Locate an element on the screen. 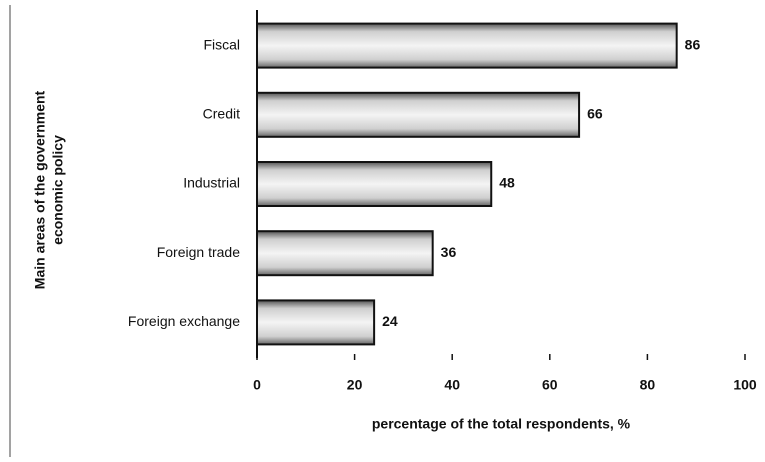 This screenshot has height=462, width=765. value-label: 24 is located at coordinates (390, 321).